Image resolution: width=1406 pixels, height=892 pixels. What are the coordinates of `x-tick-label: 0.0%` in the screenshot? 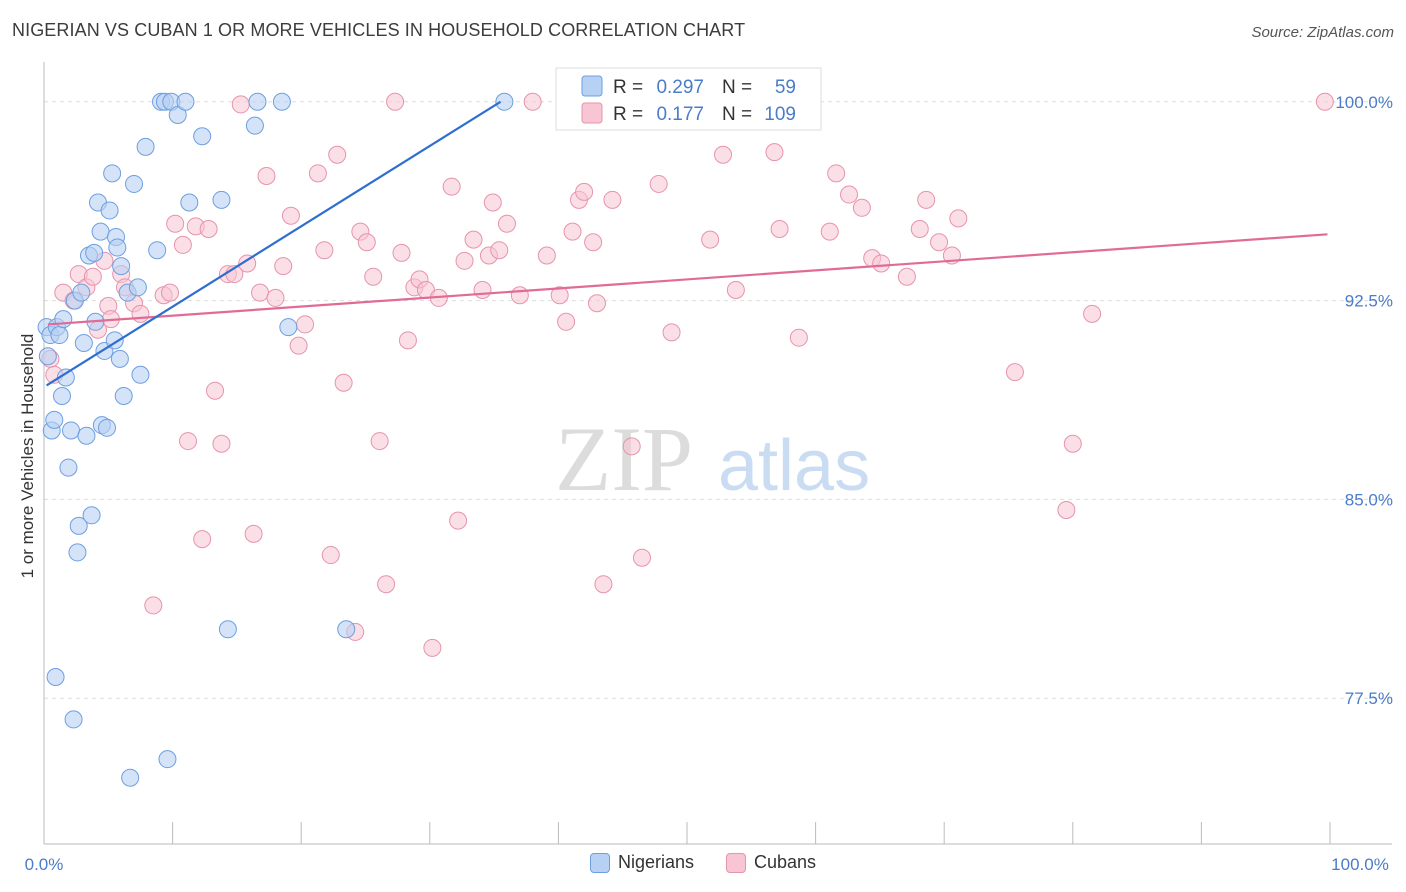 It's located at (44, 864).